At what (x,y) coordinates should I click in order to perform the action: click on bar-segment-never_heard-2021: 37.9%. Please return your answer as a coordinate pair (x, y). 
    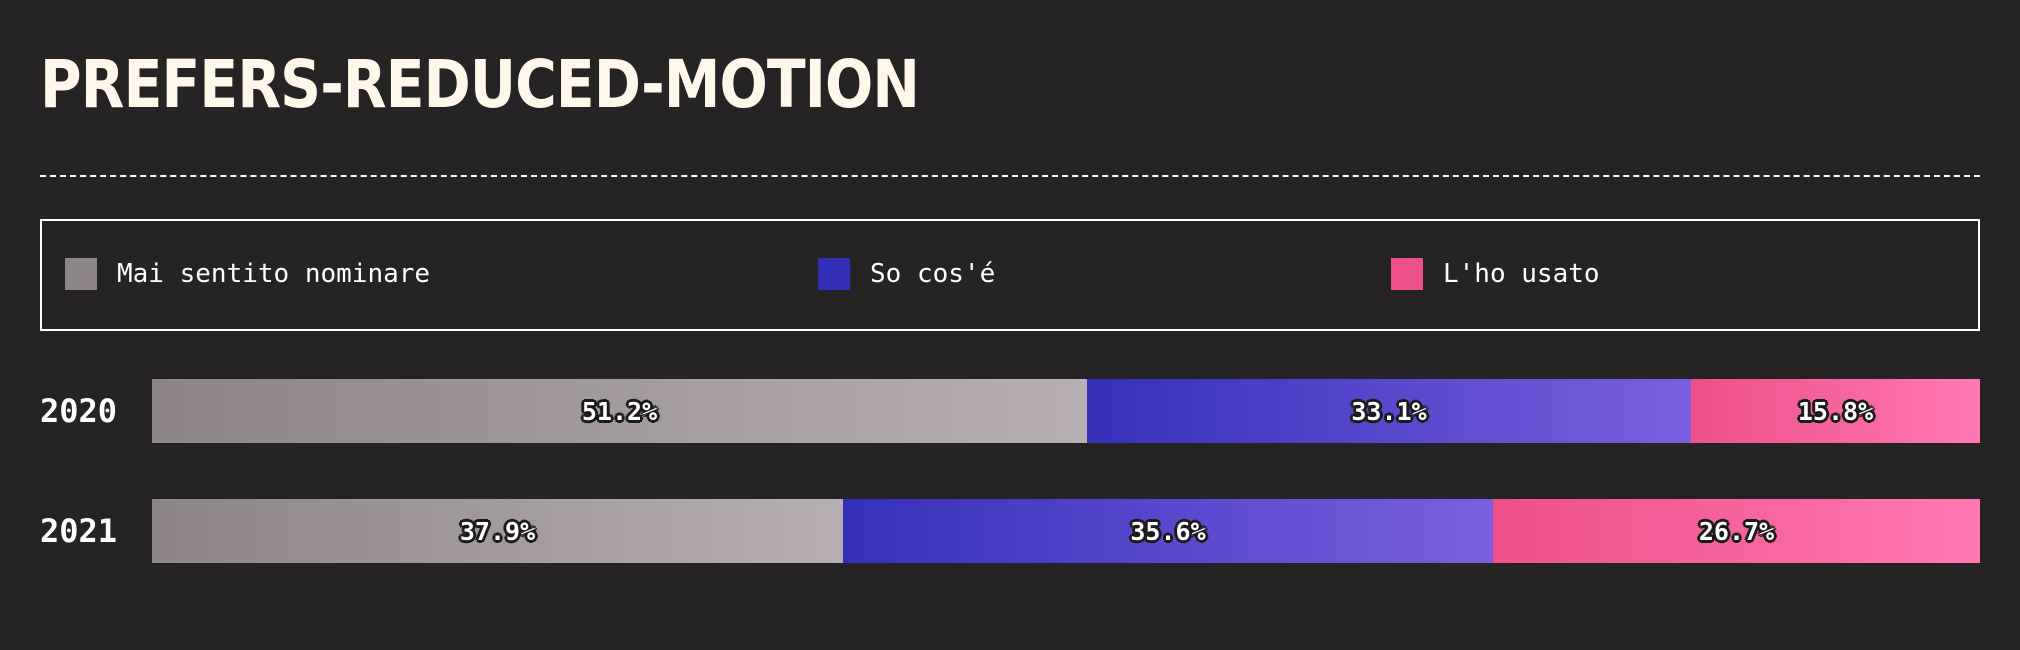
    Looking at the image, I should click on (497, 531).